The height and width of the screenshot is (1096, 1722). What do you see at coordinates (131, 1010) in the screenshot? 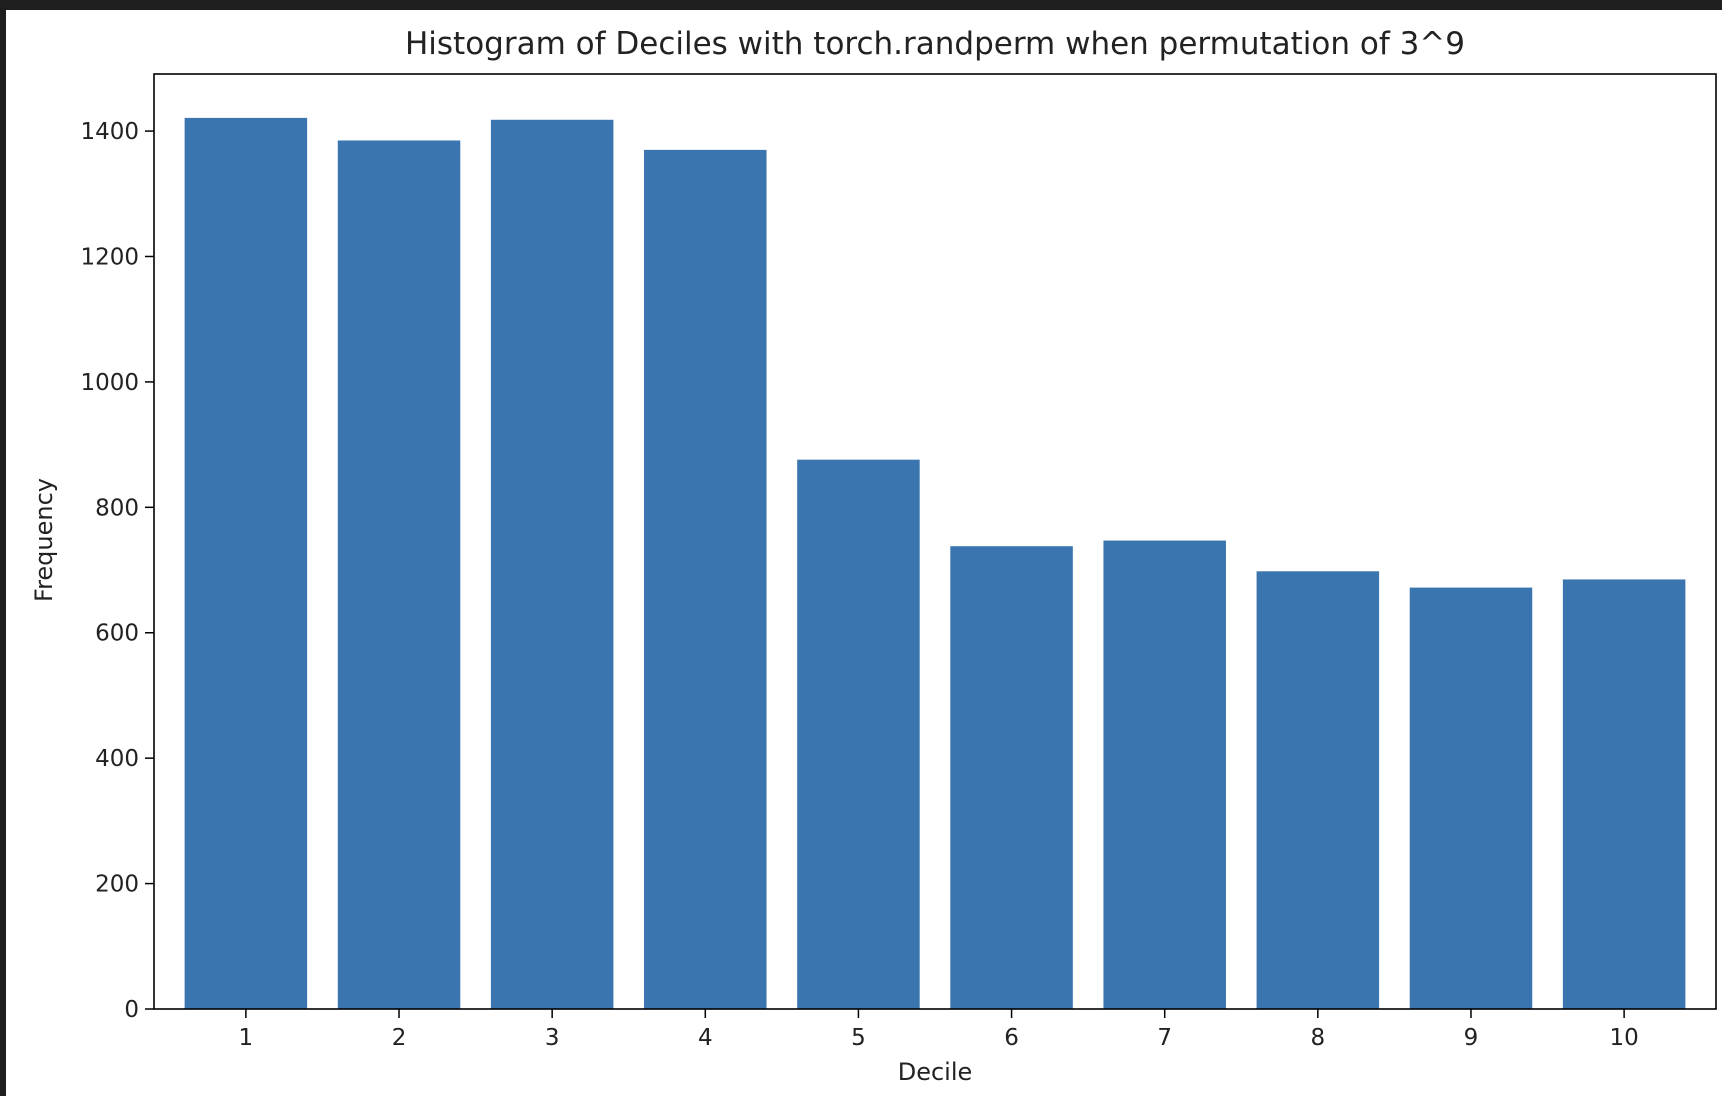
I see `y-tick-label: 0` at bounding box center [131, 1010].